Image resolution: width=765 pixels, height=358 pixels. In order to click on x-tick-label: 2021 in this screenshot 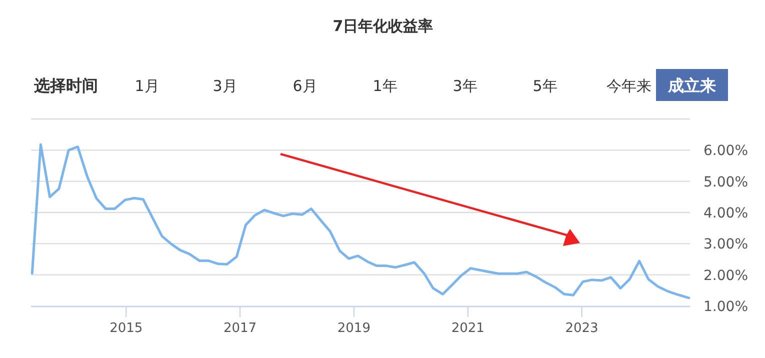, I will do `click(467, 328)`.